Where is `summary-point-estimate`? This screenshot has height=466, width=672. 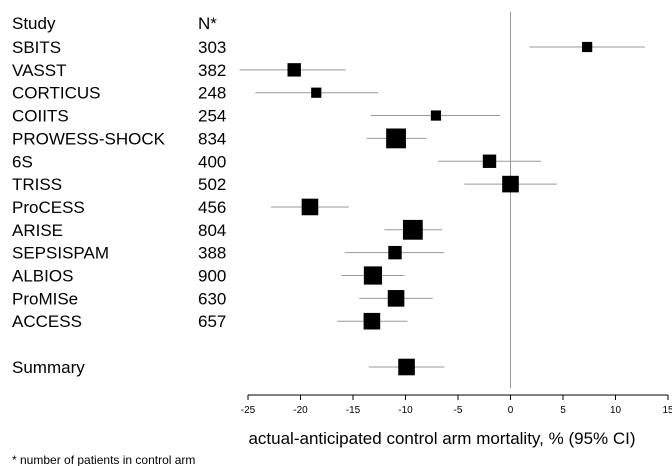
summary-point-estimate is located at coordinates (406, 367).